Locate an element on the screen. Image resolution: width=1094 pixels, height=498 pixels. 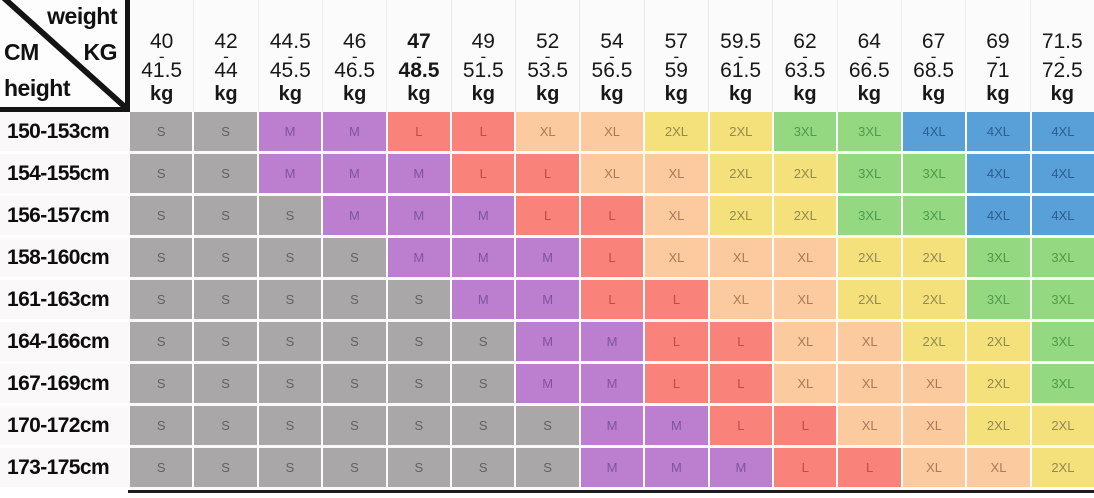
height-row-header: 150-153cm is located at coordinates (65, 133).